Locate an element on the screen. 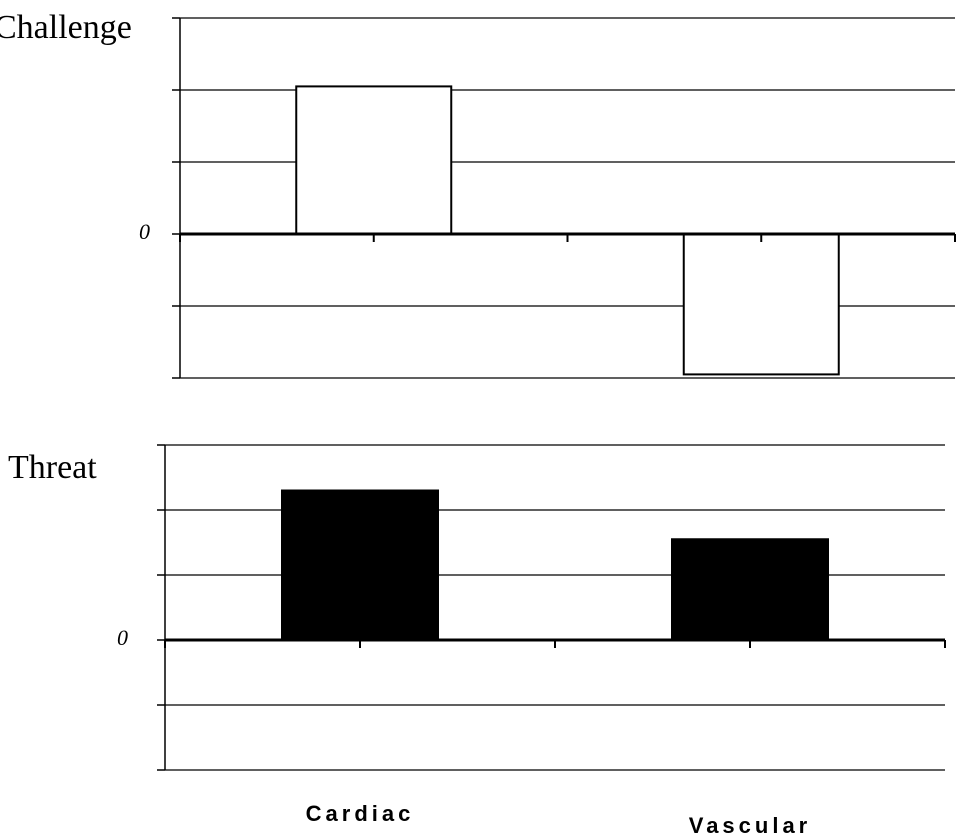  x-tick-label: Cardiac is located at coordinates (360, 813).